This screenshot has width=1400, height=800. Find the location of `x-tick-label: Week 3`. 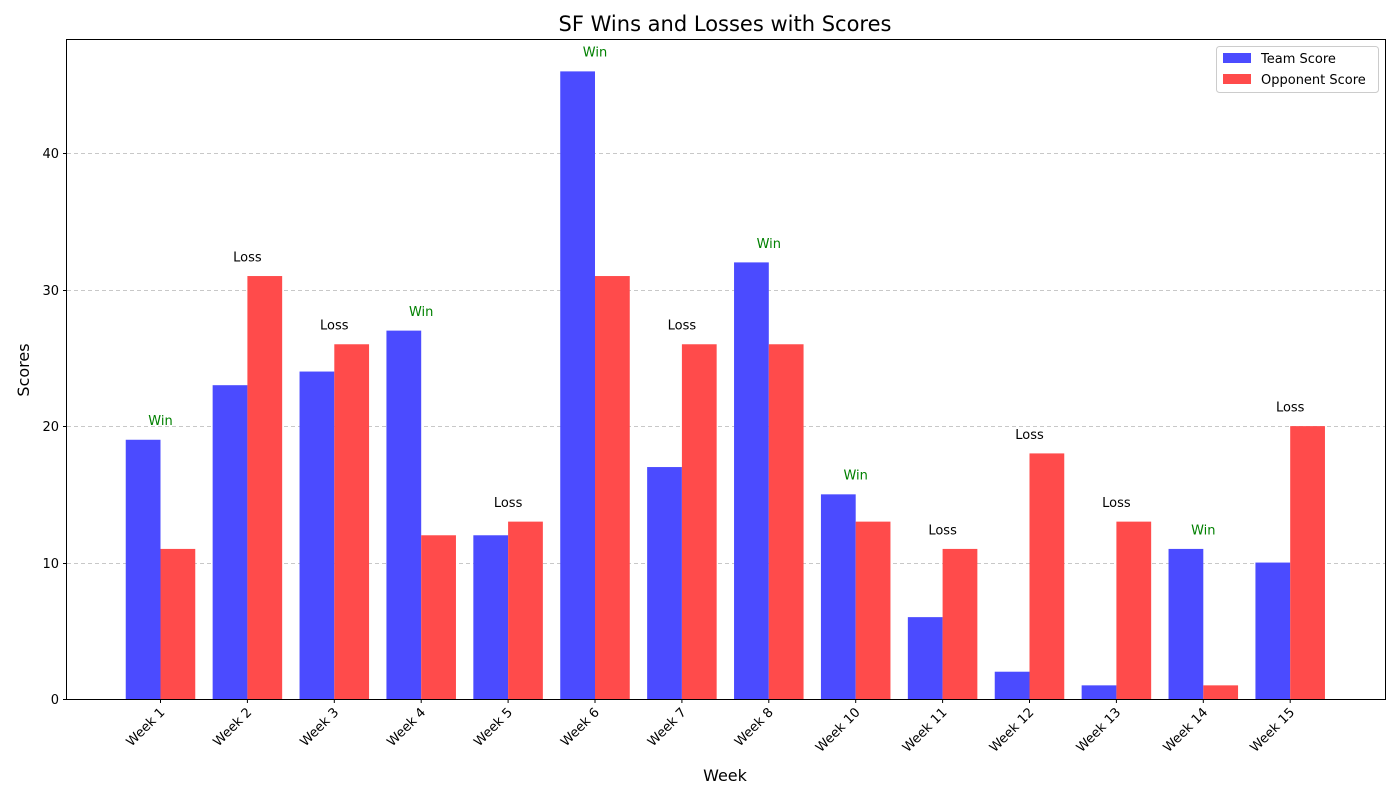

x-tick-label: Week 3 is located at coordinates (320, 727).